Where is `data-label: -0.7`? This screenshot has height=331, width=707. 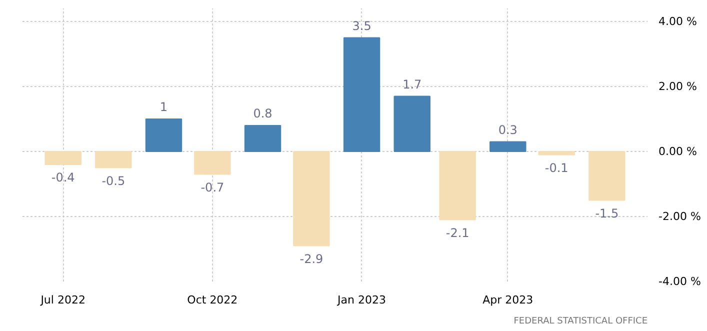
data-label: -0.7 is located at coordinates (212, 187).